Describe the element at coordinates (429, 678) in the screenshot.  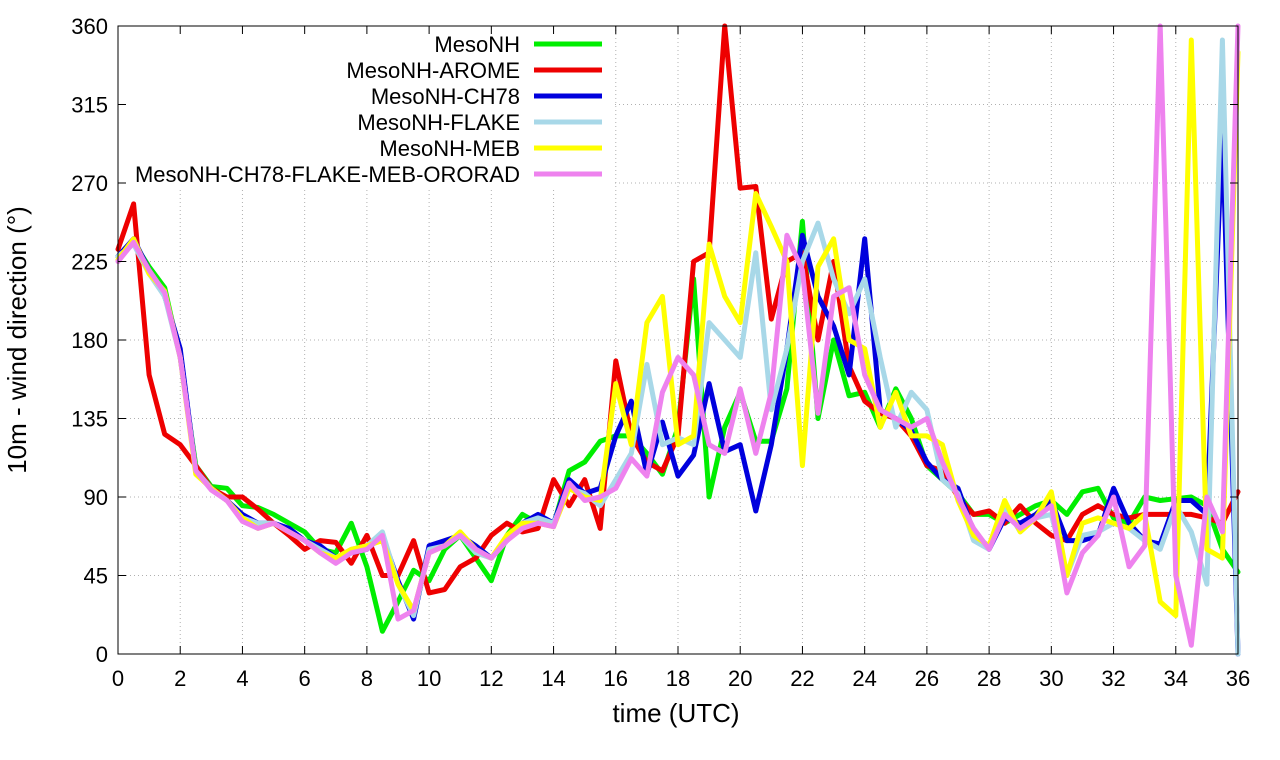
I see `x-tick-label: 10` at that location.